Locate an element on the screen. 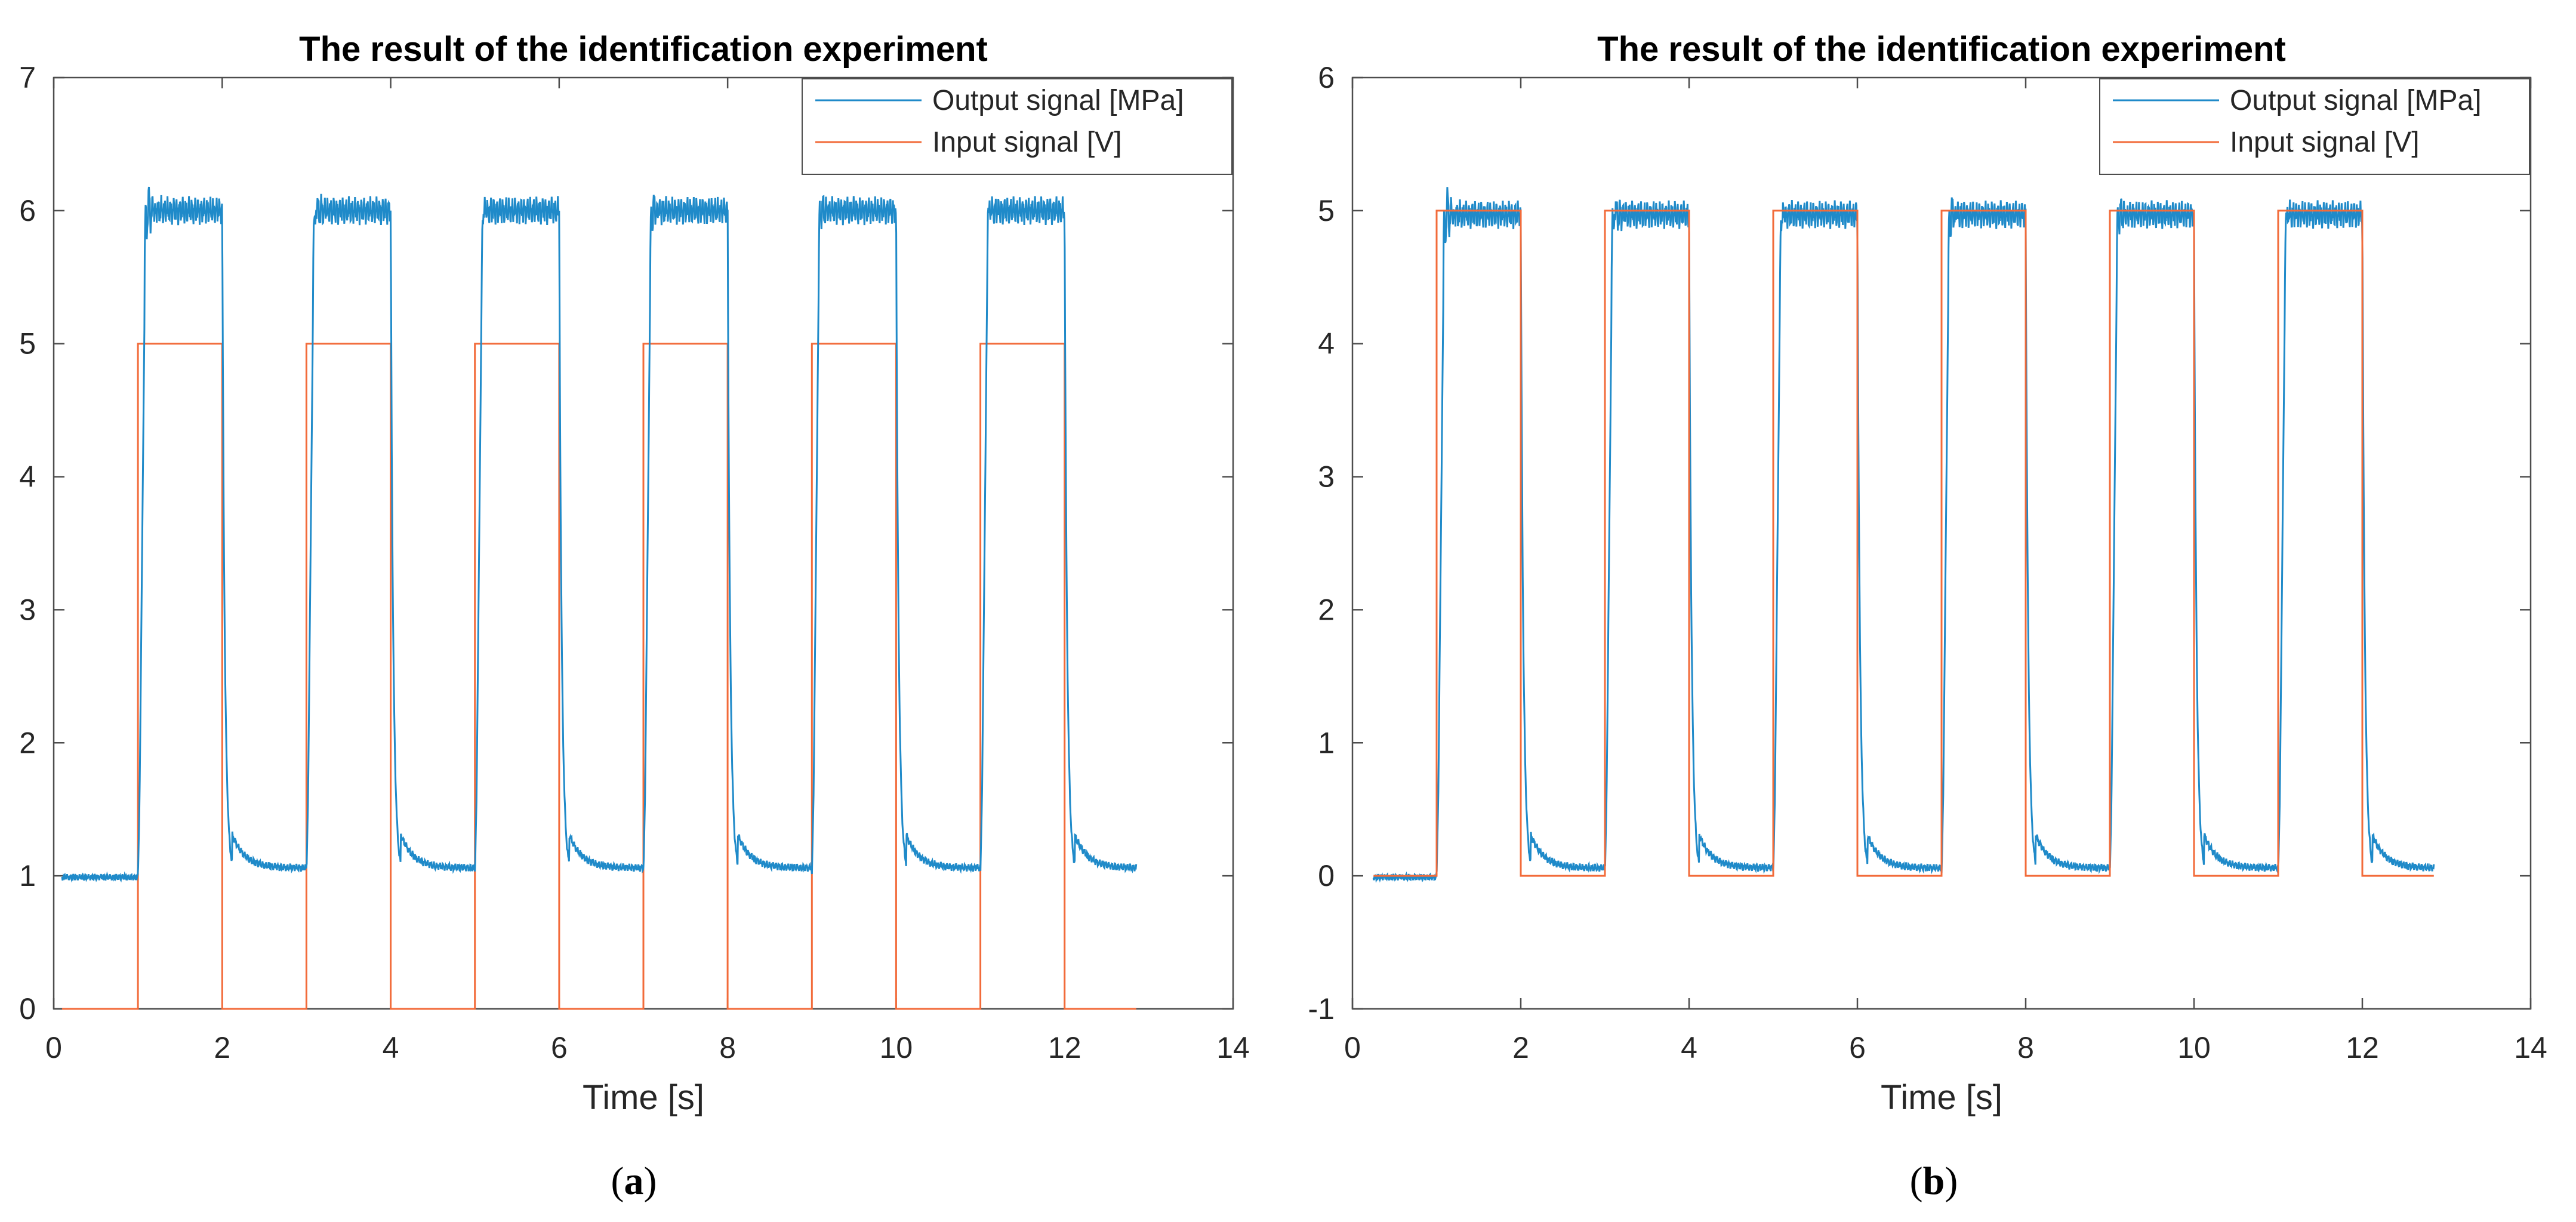  caption-a: (a) is located at coordinates (634, 1181).